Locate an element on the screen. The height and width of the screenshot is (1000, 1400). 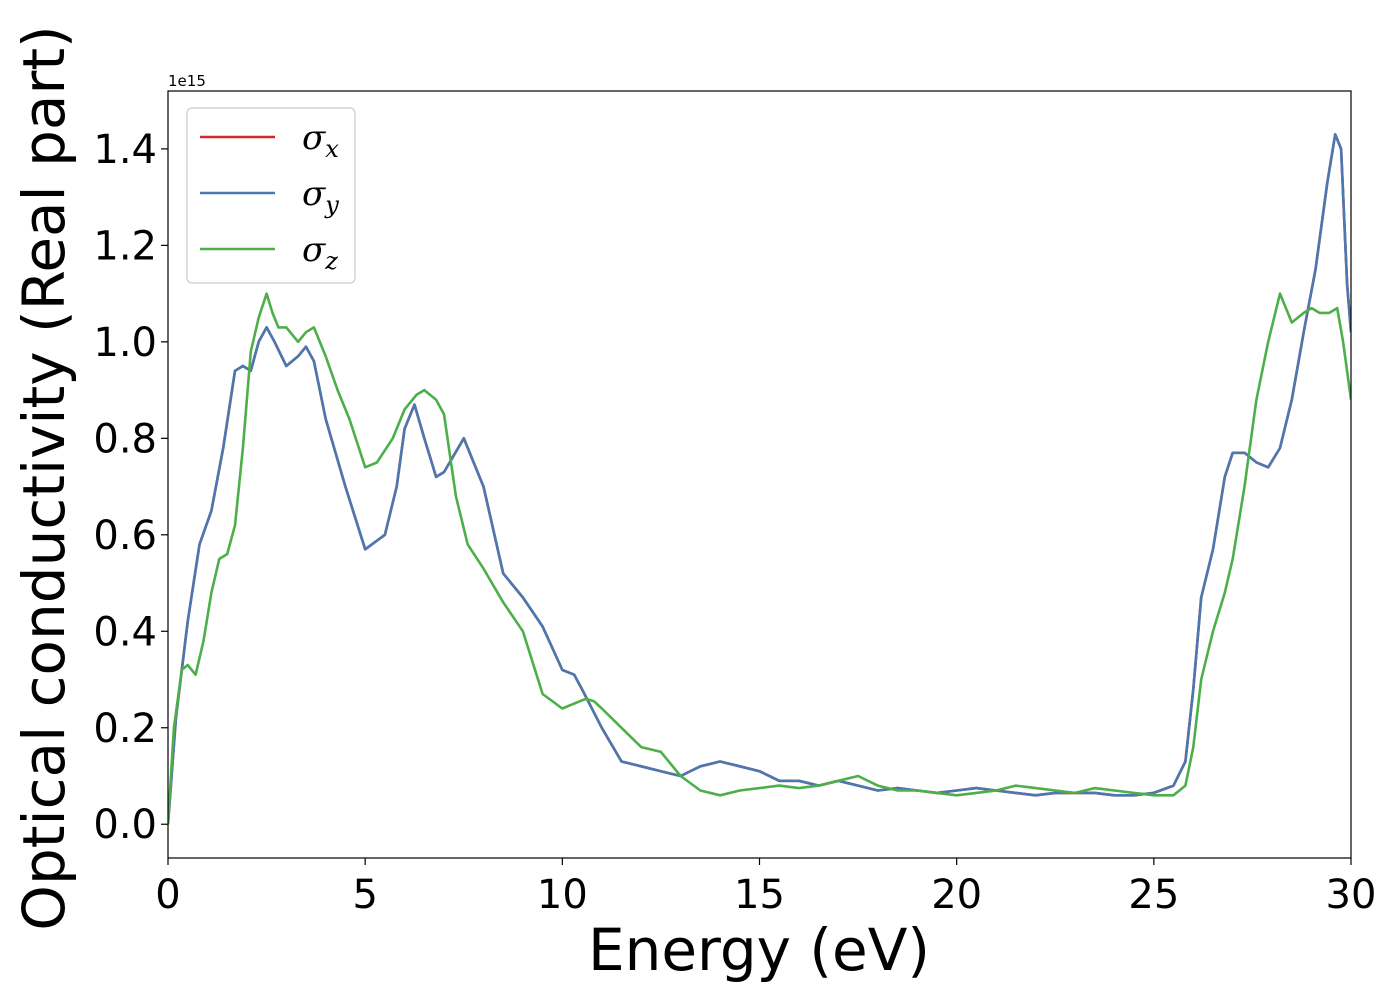
x-tick-label: 30 is located at coordinates (1351, 895).